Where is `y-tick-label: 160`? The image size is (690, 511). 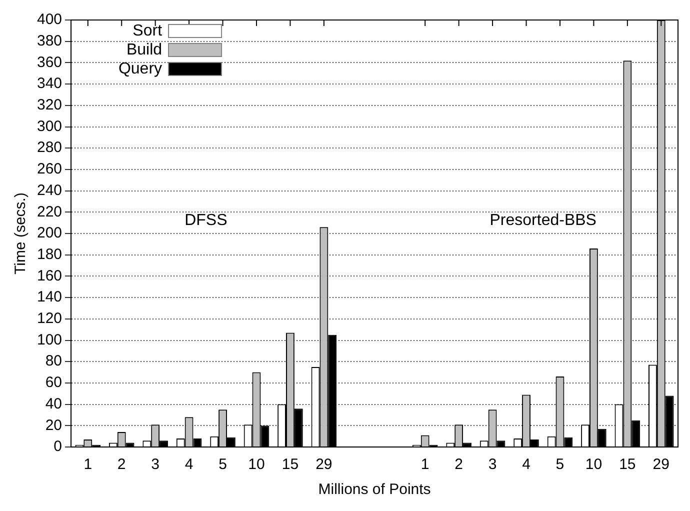
y-tick-label: 160 is located at coordinates (49, 275).